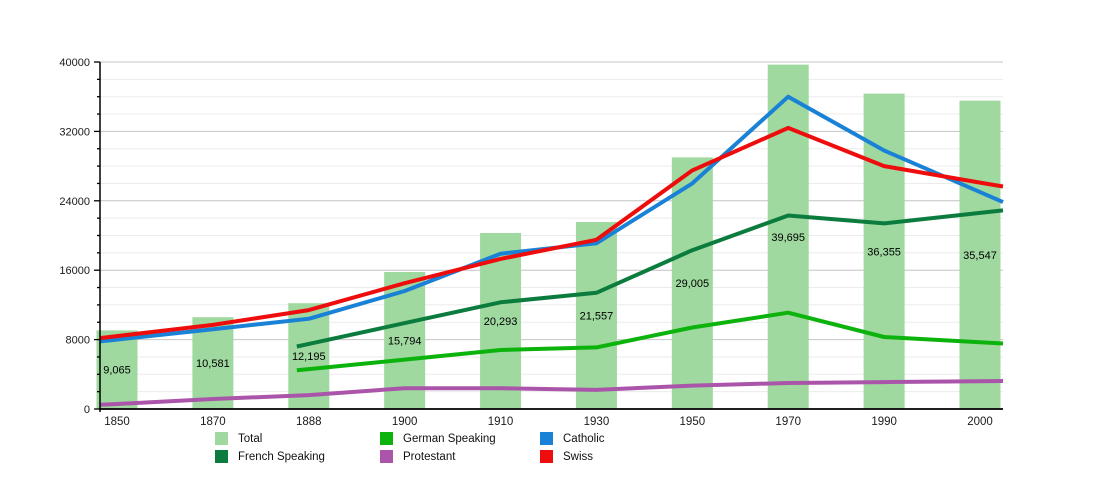 The image size is (1100, 500). Describe the element at coordinates (74, 63) in the screenshot. I see `y-tick-label: 40000` at that location.